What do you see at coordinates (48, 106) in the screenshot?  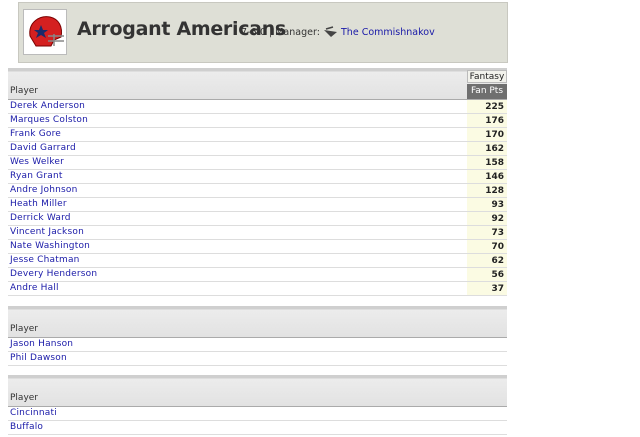 I see `player-link: Derek Anderson` at bounding box center [48, 106].